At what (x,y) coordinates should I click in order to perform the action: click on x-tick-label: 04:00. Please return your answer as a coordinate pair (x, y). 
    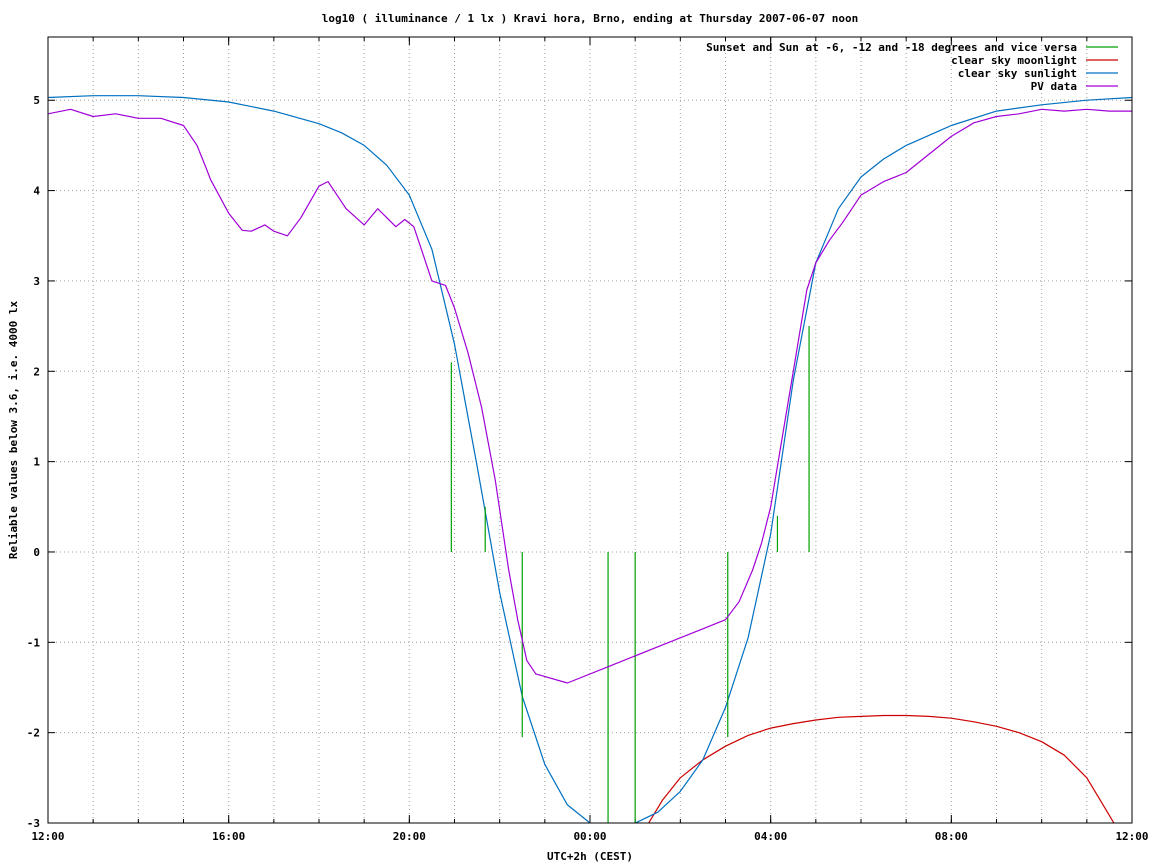
    Looking at the image, I should click on (770, 836).